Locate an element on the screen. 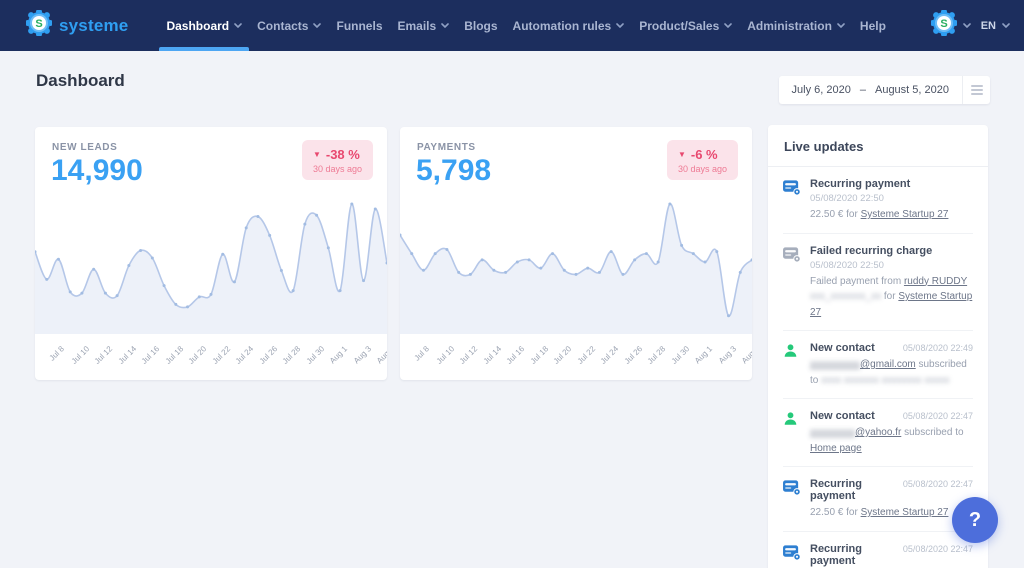 The height and width of the screenshot is (568, 1024). x-axis-label: Aug 5 is located at coordinates (380, 355).